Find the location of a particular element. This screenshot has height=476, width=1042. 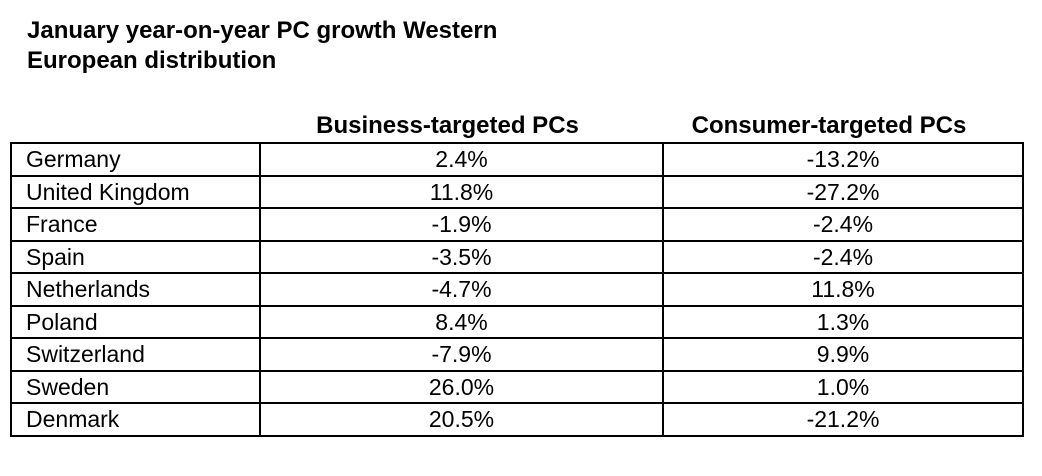

table-row: Germany 2.4% -13.2% is located at coordinates (517, 159).